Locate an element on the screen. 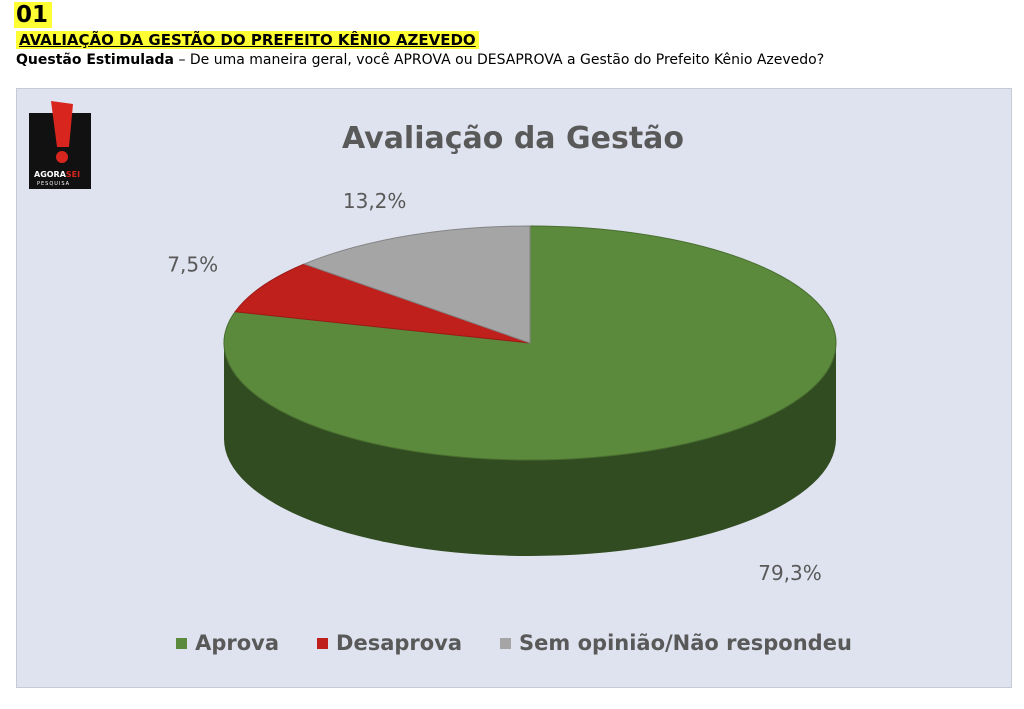  logo-text-accent: SEI is located at coordinates (73, 174).